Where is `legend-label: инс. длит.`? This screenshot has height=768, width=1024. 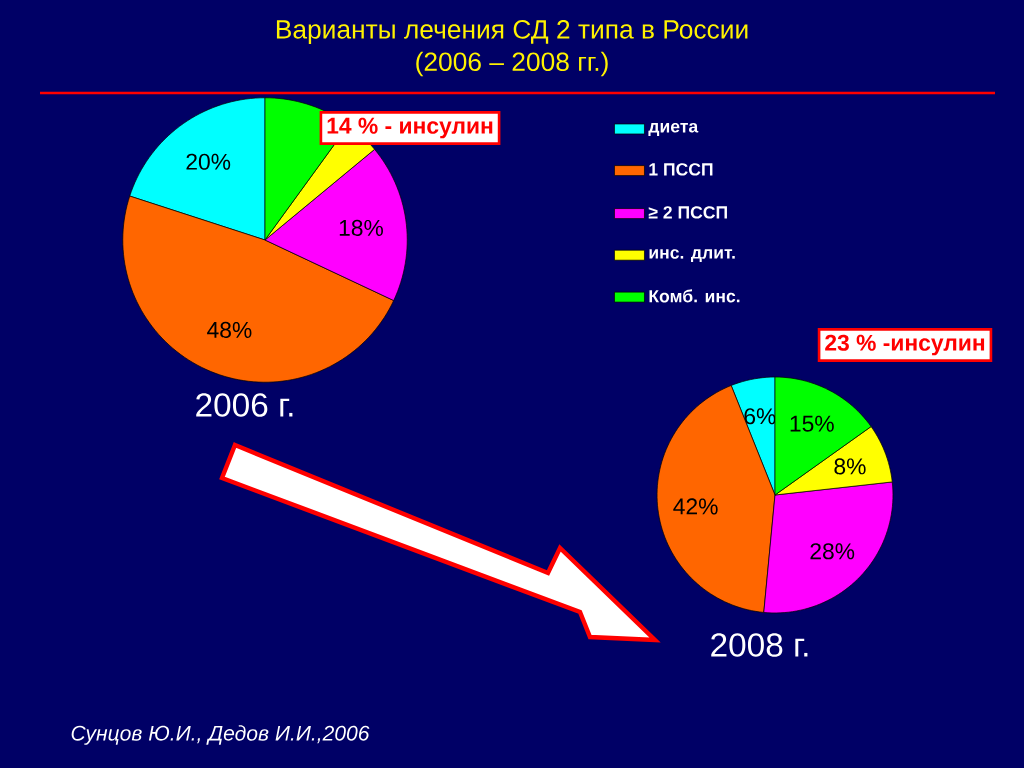
legend-label: инс. длит. is located at coordinates (692, 256).